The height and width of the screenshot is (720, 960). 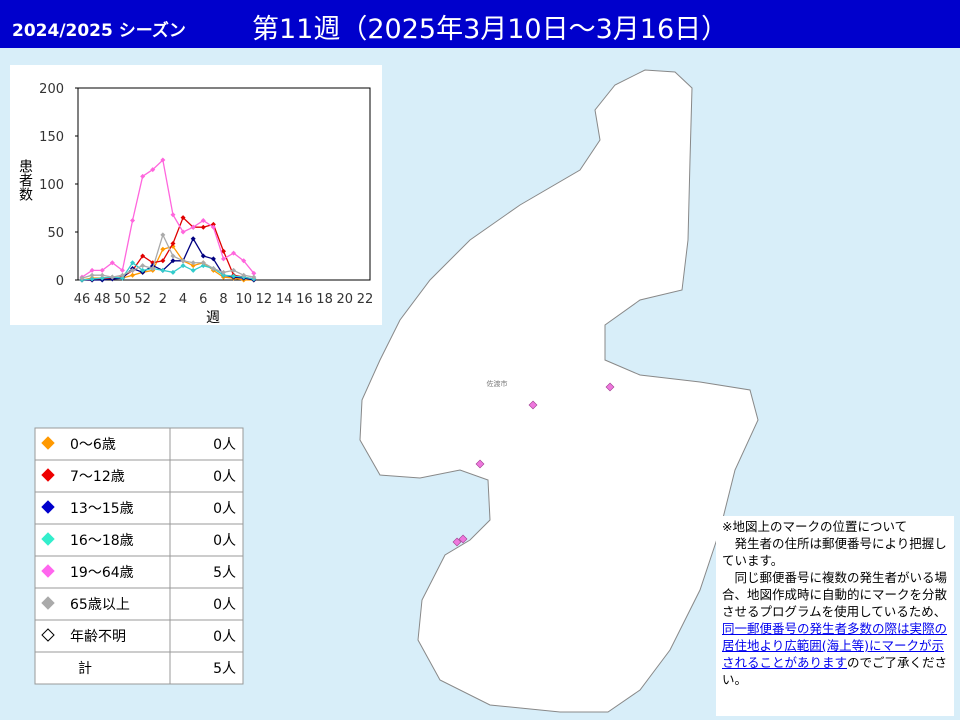 What do you see at coordinates (203, 299) in the screenshot?
I see `x-tick-label: 6` at bounding box center [203, 299].